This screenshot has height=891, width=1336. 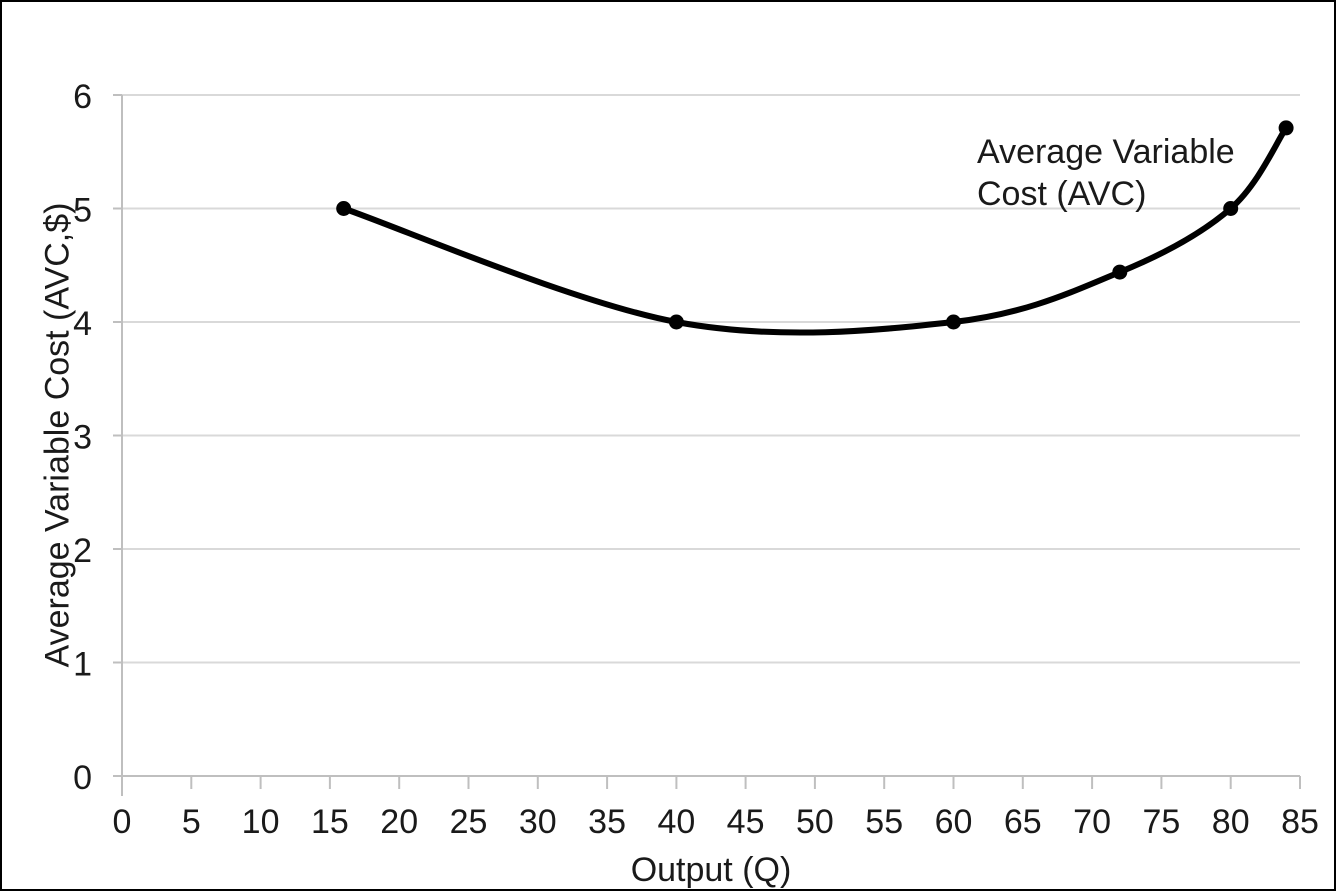 What do you see at coordinates (1023, 822) in the screenshot?
I see `x-tick-label: 65` at bounding box center [1023, 822].